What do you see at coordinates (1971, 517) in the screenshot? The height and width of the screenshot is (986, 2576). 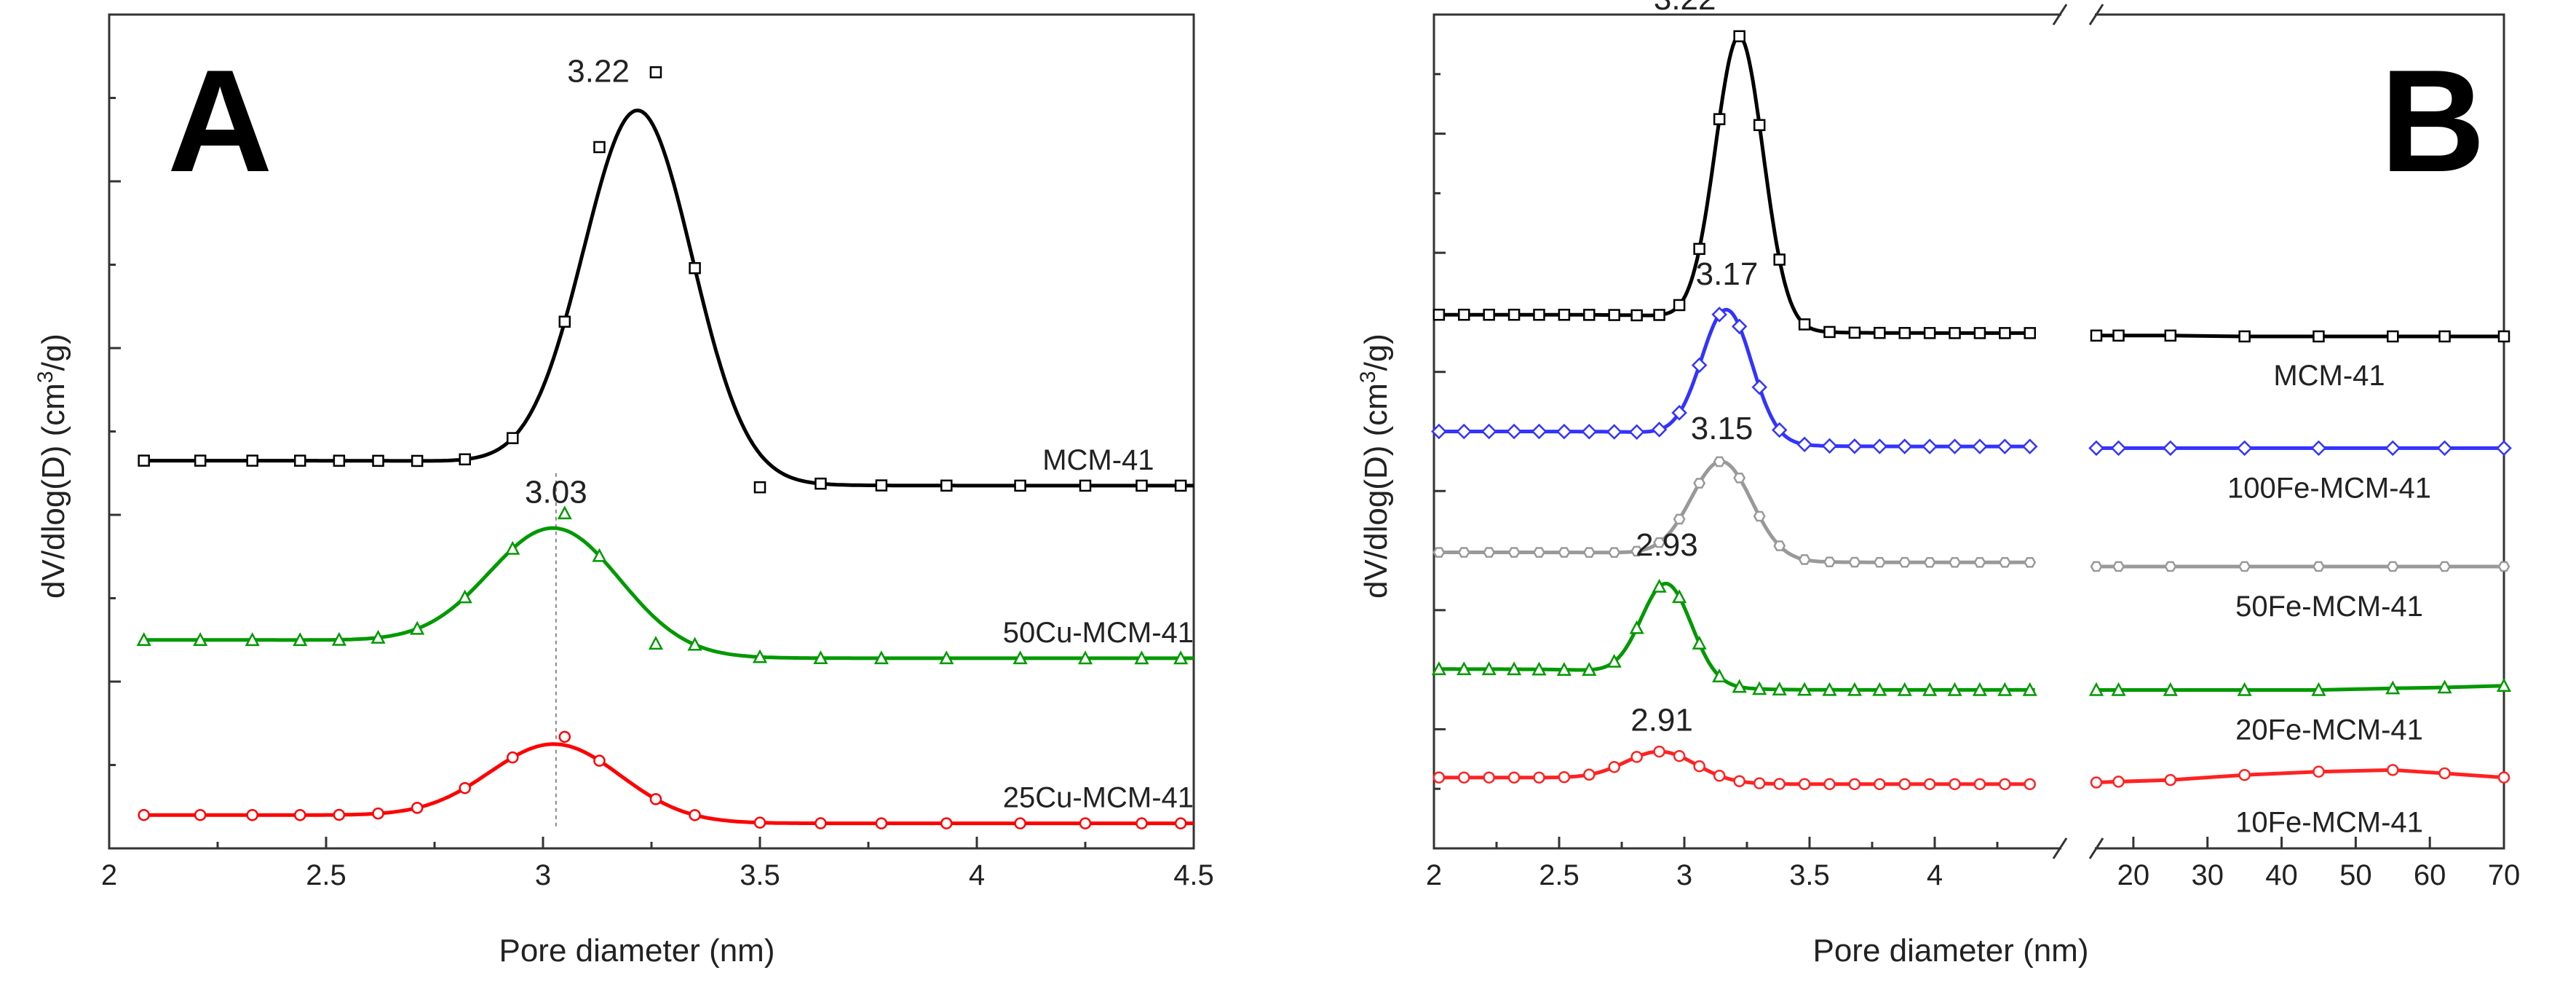 I see `series-b-50fe-mcm-41: 50Fe-MCM-41 3.15` at bounding box center [1971, 517].